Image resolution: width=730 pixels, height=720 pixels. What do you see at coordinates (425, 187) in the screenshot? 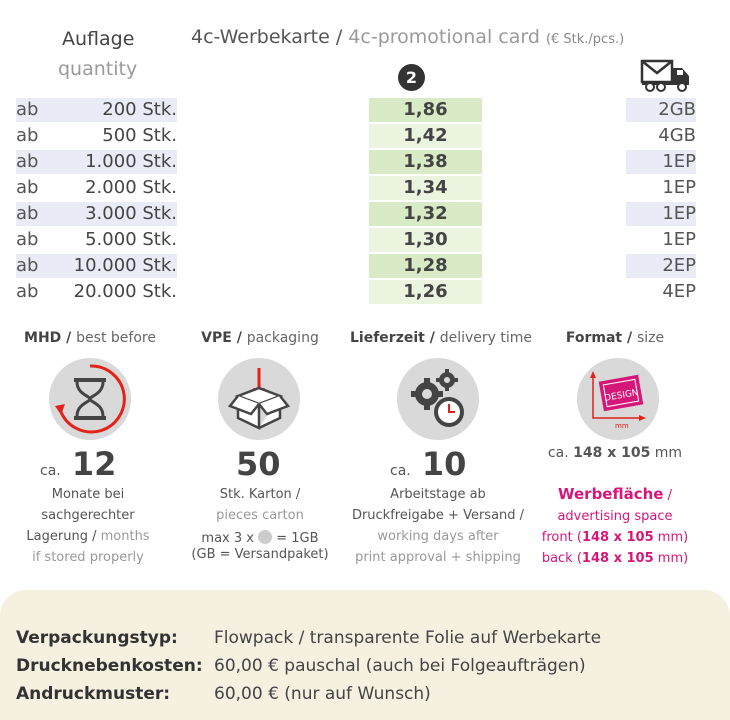
I see `price-cell: 1,34` at bounding box center [425, 187].